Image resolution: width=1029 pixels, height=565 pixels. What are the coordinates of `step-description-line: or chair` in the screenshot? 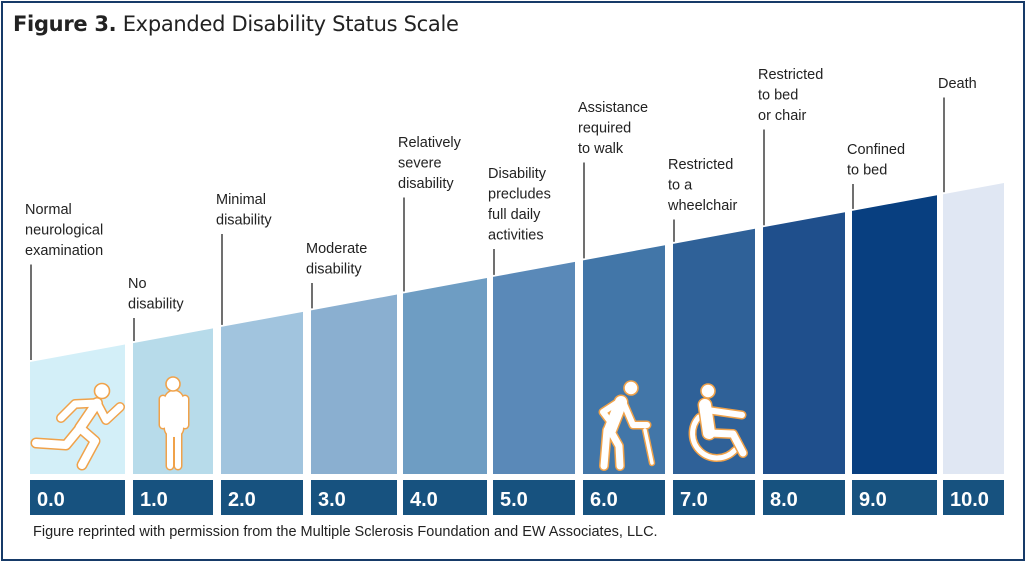 It's located at (782, 116).